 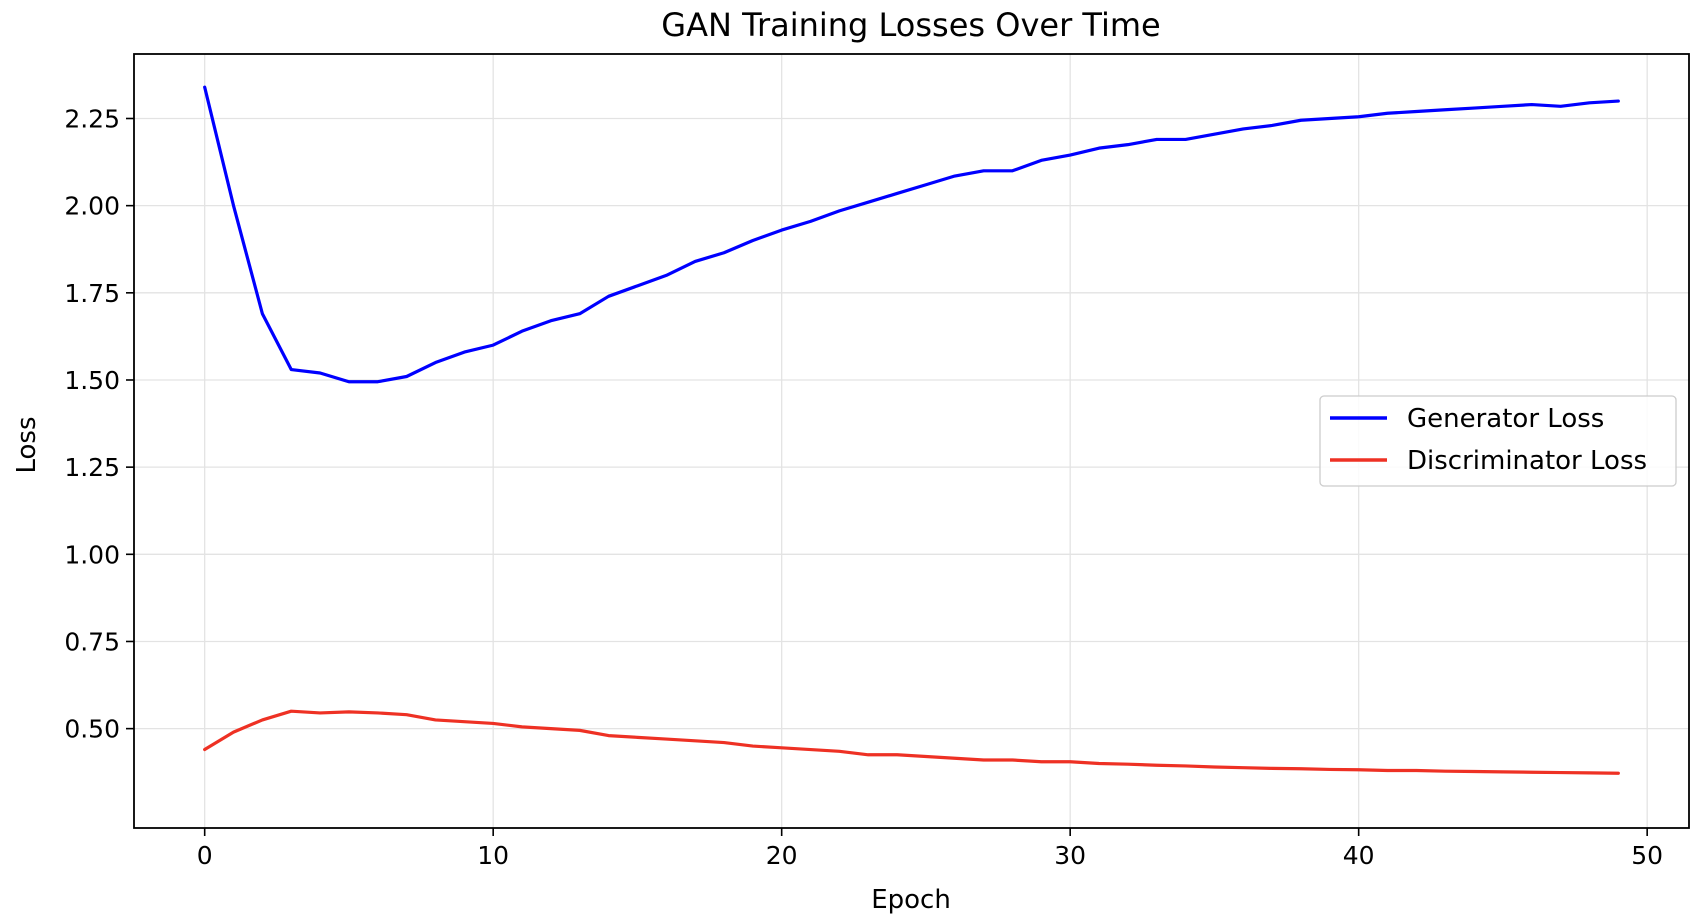 I want to click on y-tick-label: 1.00, so click(x=92, y=554).